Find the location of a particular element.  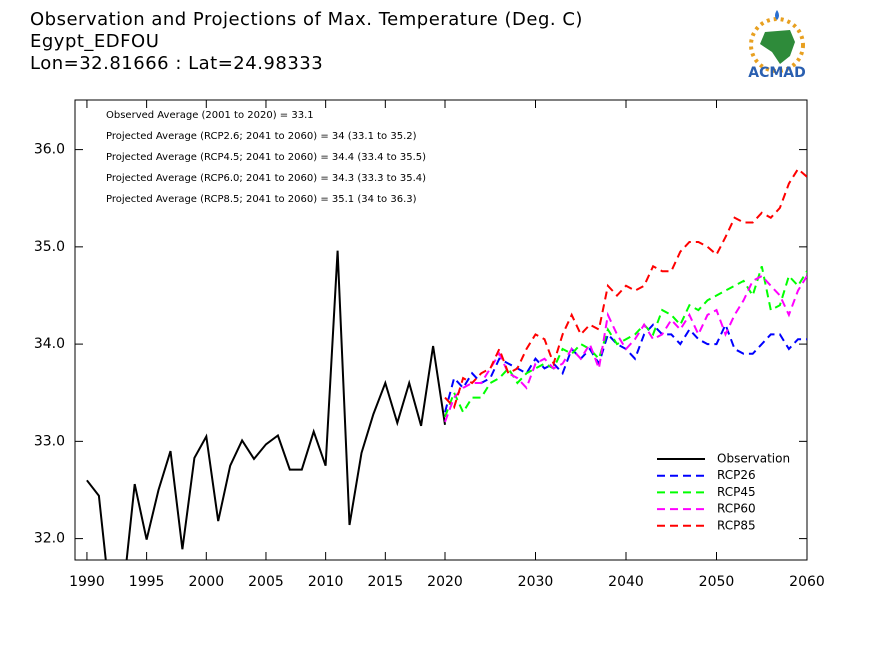

x-tick-label: 1990 is located at coordinates (87, 582).